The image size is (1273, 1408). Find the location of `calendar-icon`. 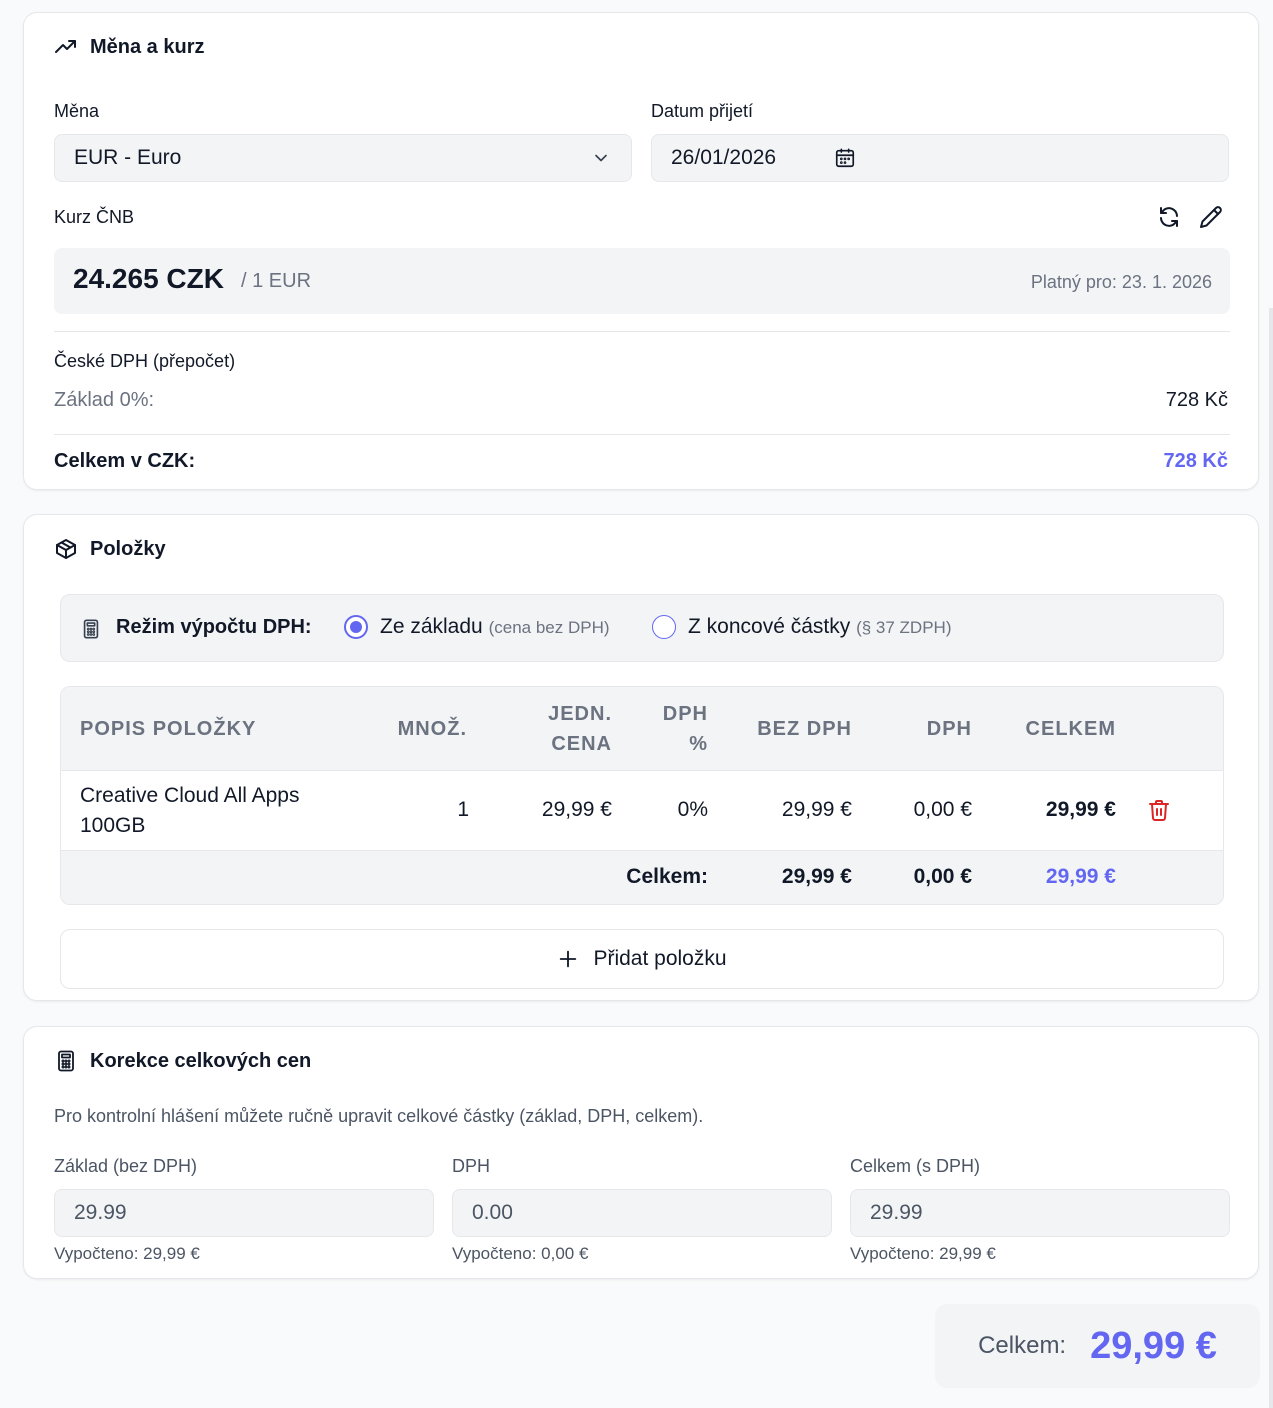

calendar-icon is located at coordinates (845, 158).